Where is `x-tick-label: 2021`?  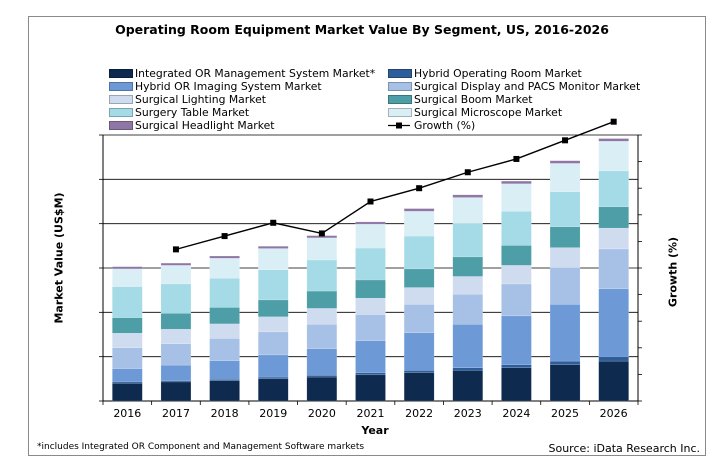 x-tick-label: 2021 is located at coordinates (371, 413).